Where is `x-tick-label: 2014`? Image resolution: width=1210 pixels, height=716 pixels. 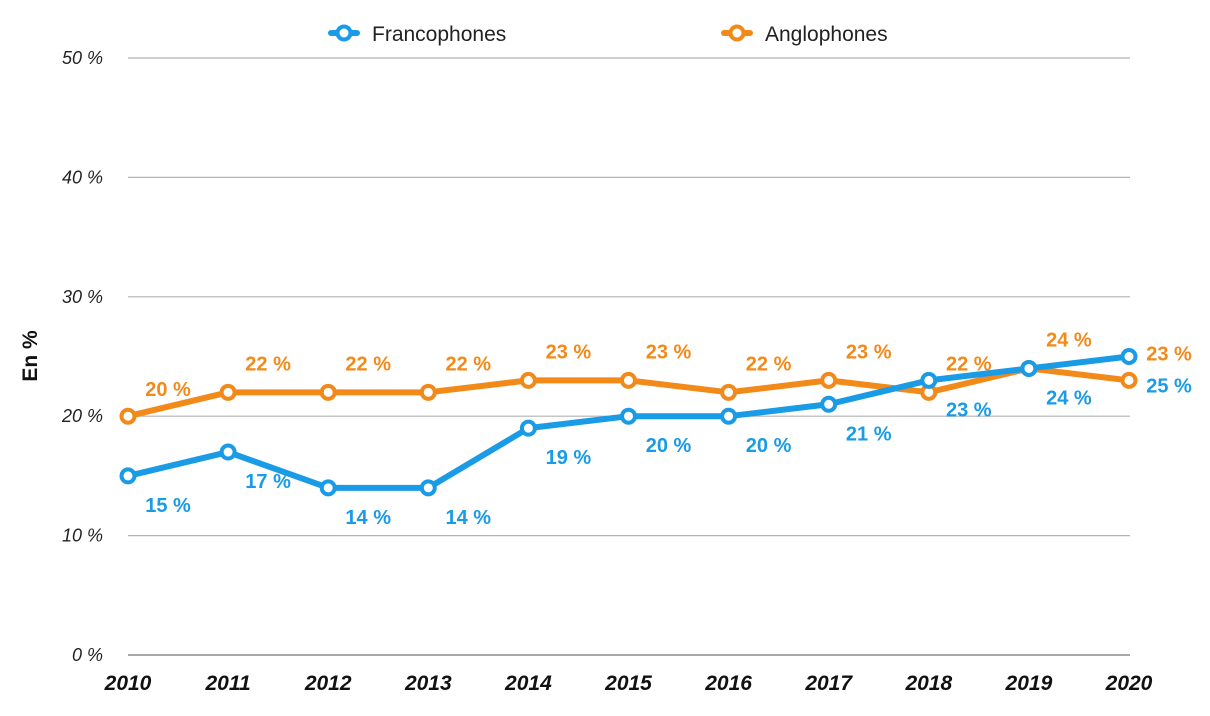 x-tick-label: 2014 is located at coordinates (528, 683).